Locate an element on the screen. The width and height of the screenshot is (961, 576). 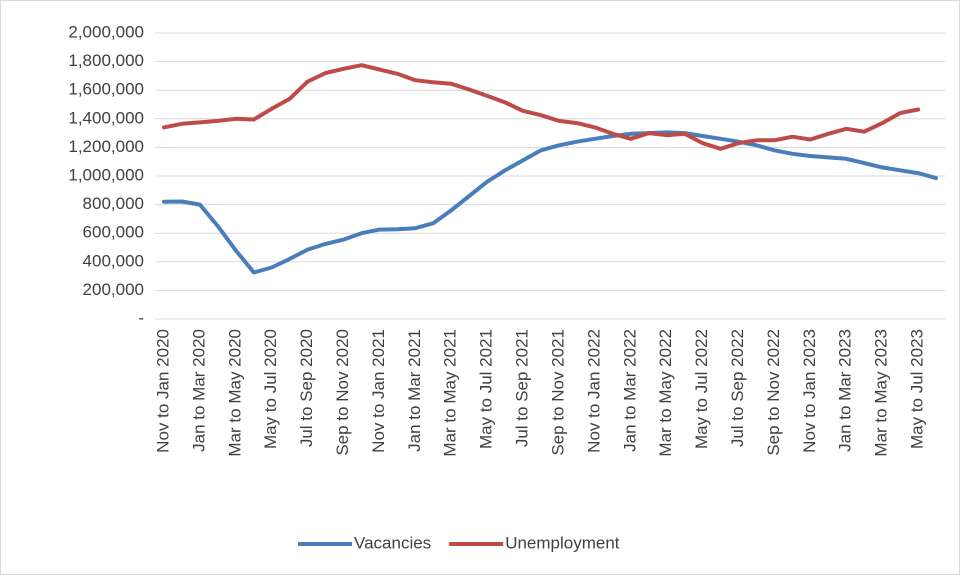
x-tick-label: Jan to Mar 2023 is located at coordinates (845, 390).